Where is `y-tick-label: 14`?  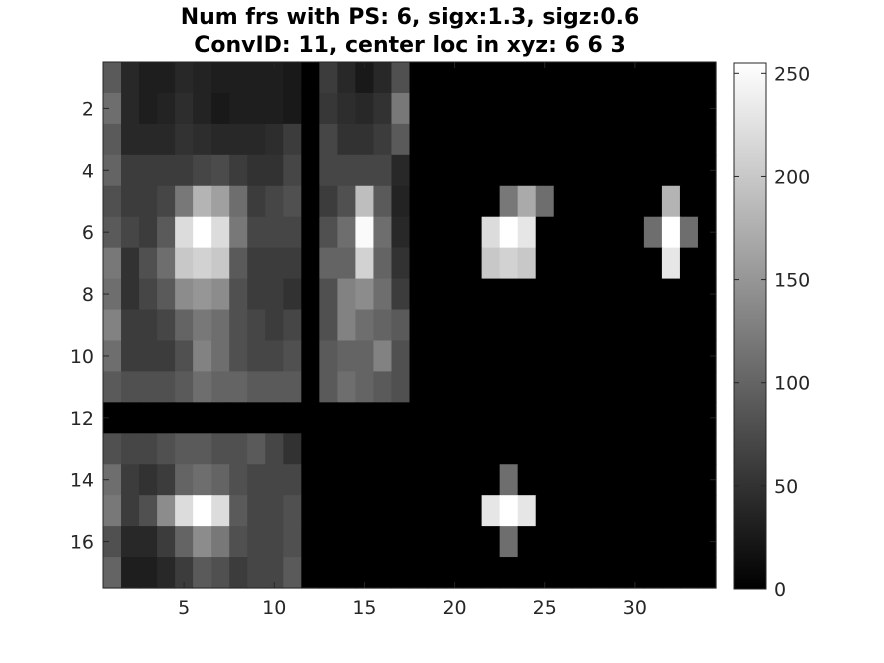 y-tick-label: 14 is located at coordinates (82, 481).